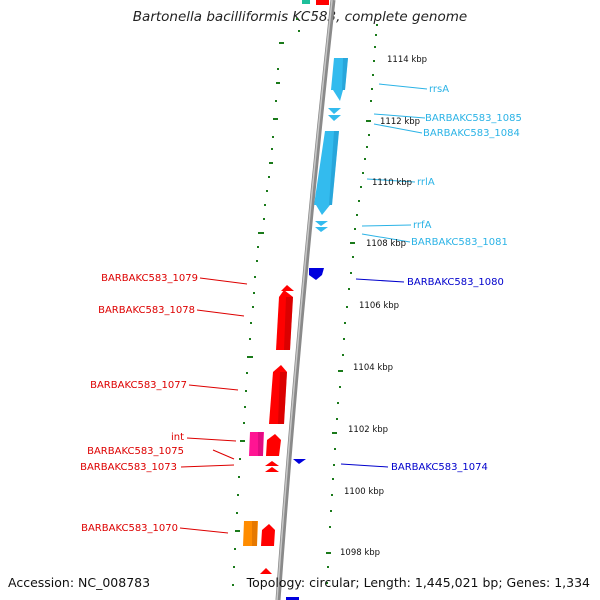 Image resolution: width=600 pixels, height=600 pixels. I want to click on gene-label: BARBAKC583_1073, so click(128, 467).